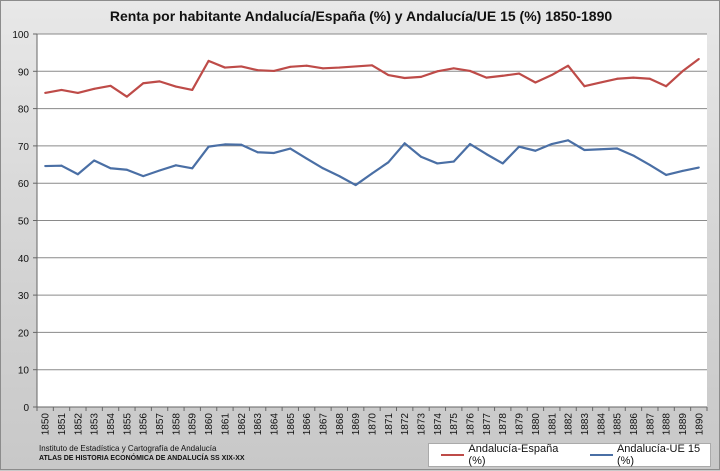 The image size is (720, 471). What do you see at coordinates (24, 184) in the screenshot?
I see `y-tick-label-60: 60` at bounding box center [24, 184].